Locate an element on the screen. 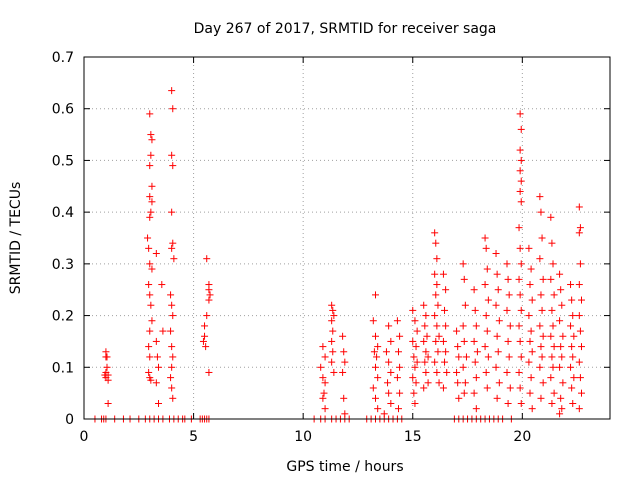 Image resolution: width=640 pixels, height=480 pixels. x-tick-label: 10 is located at coordinates (303, 437).